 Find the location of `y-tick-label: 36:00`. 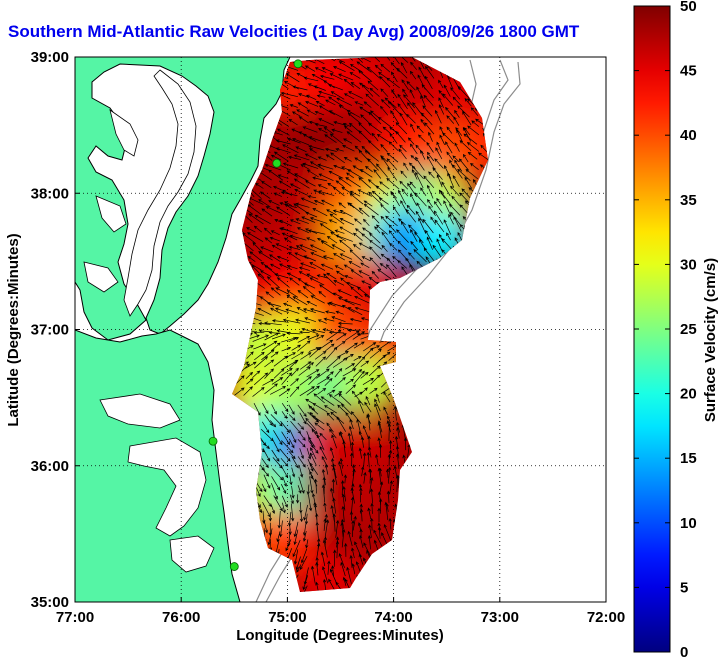

y-tick-label: 36:00 is located at coordinates (50, 466).